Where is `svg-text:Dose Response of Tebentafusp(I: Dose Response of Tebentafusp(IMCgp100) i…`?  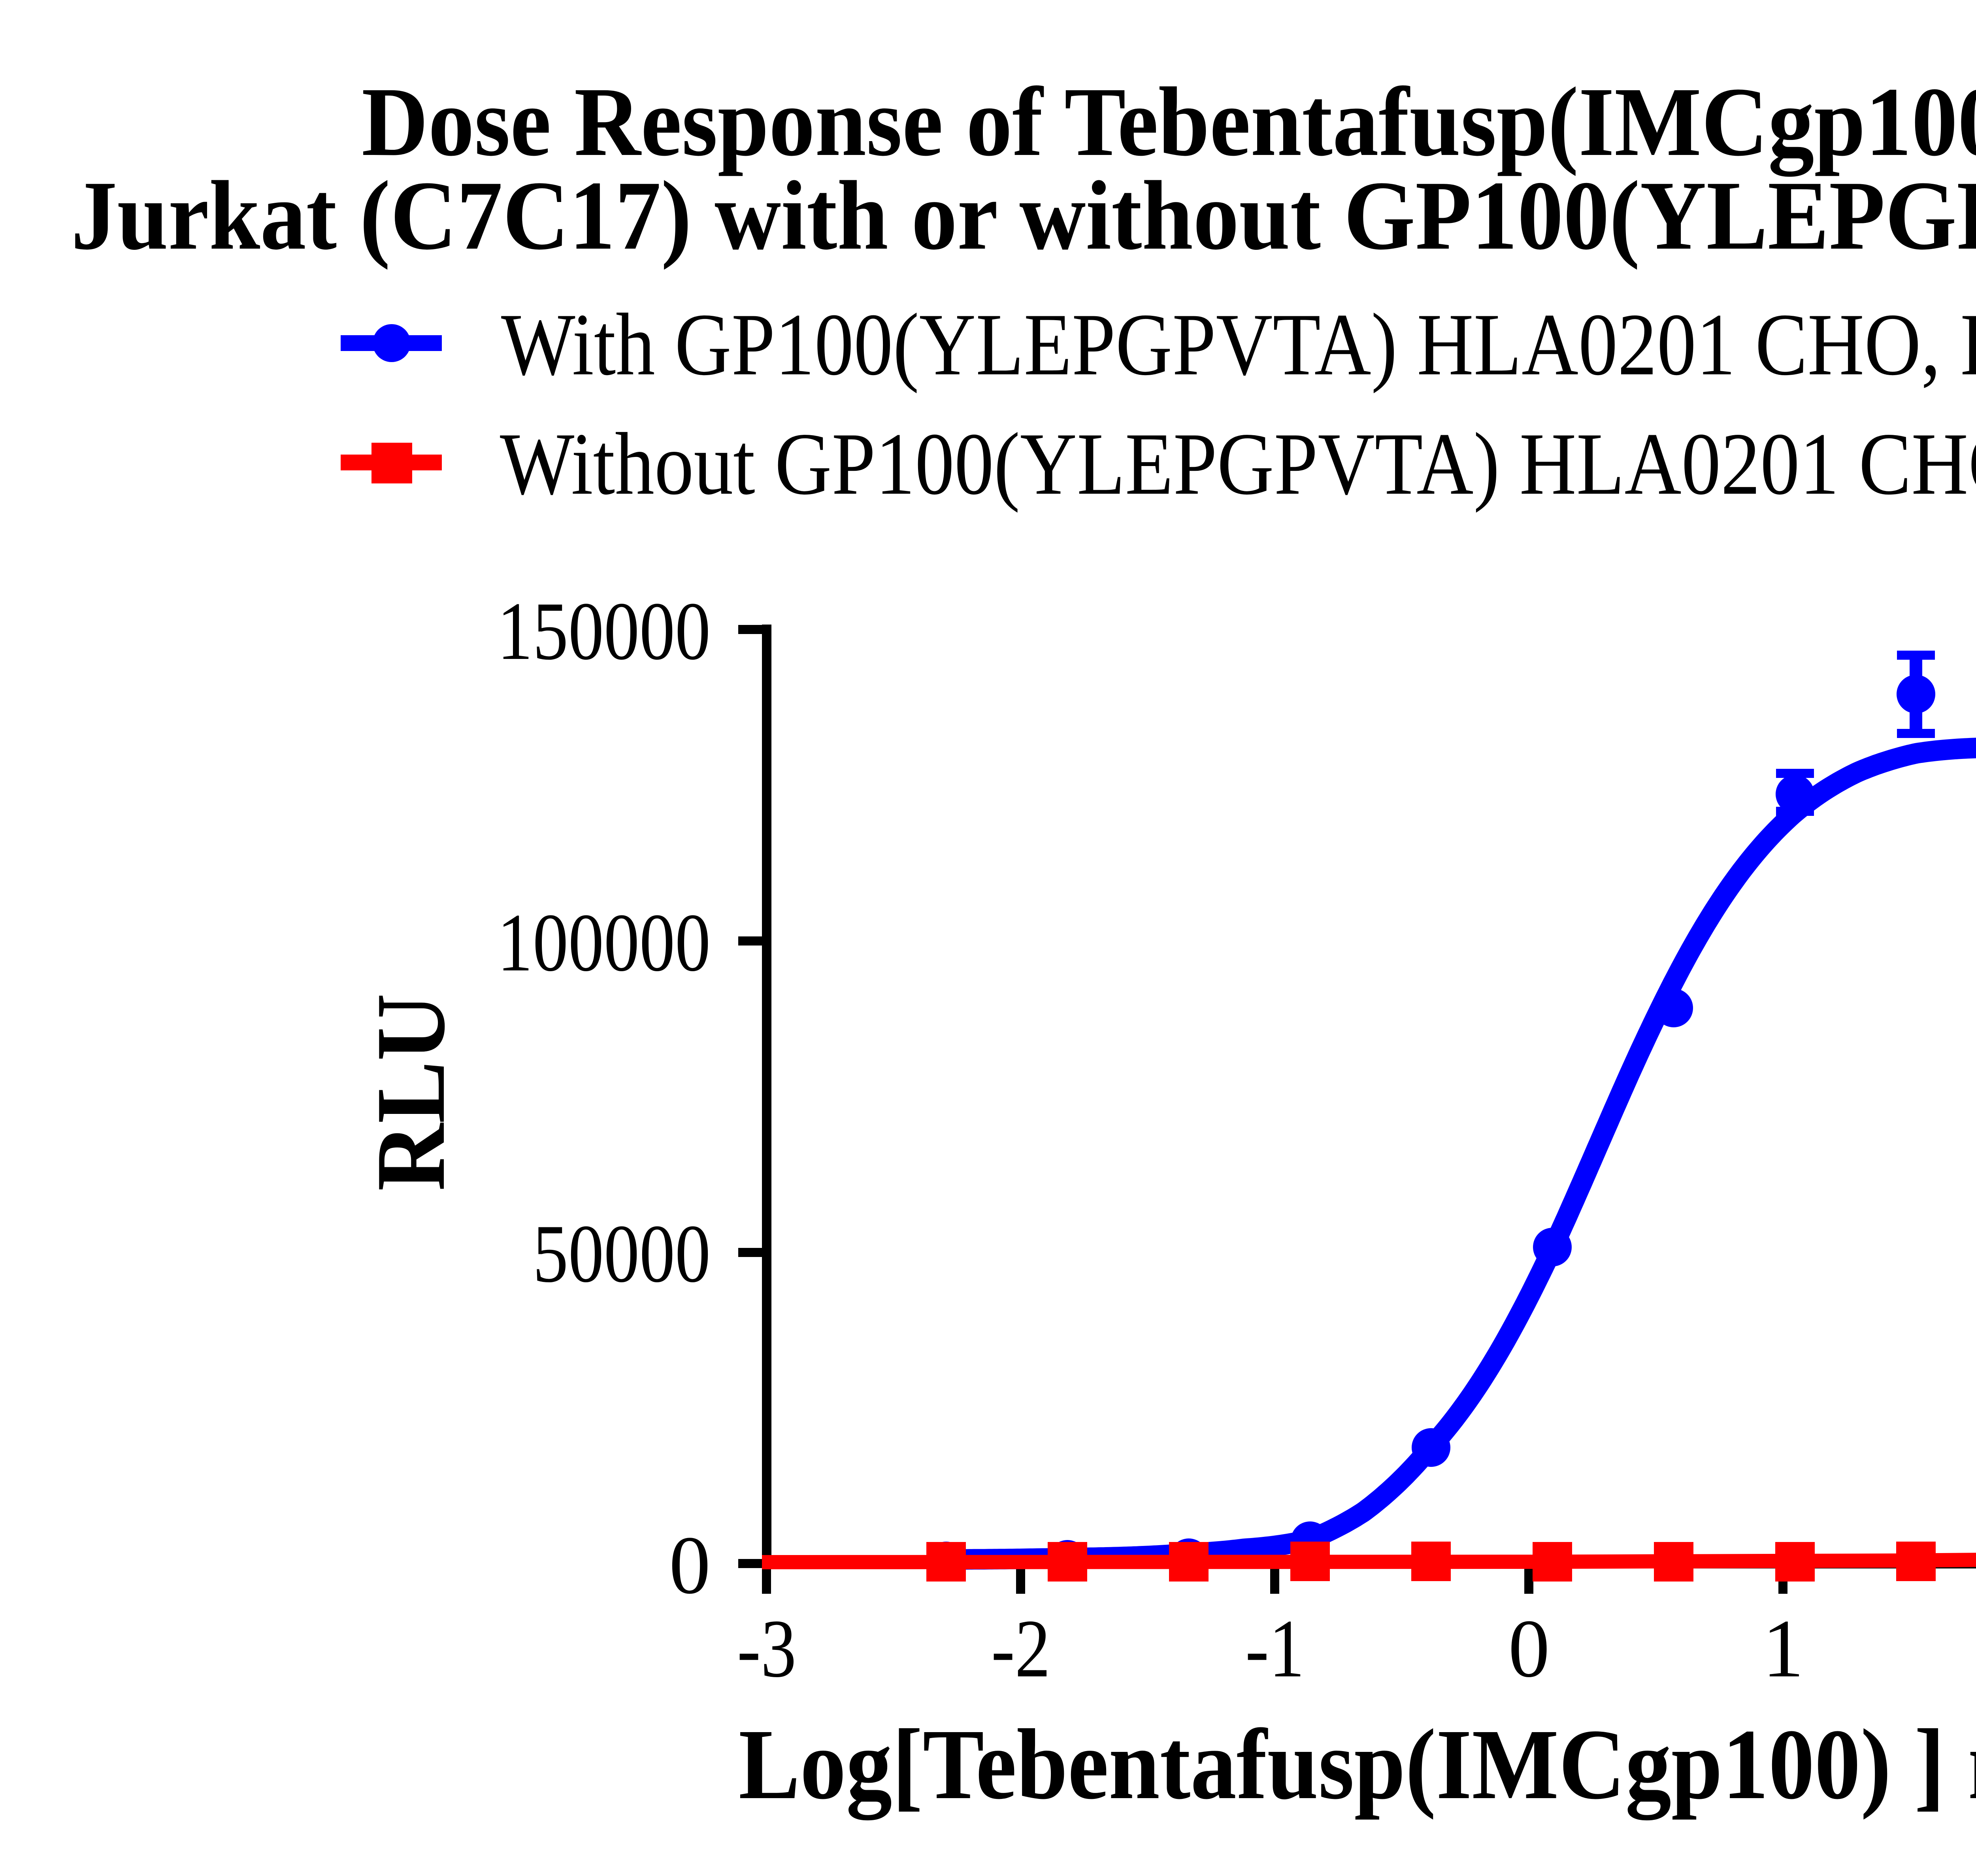 svg-text:Dose Response of Tebentafusp(I: Dose Response of Tebentafusp(IMCgp100) i… is located at coordinates (1169, 122).